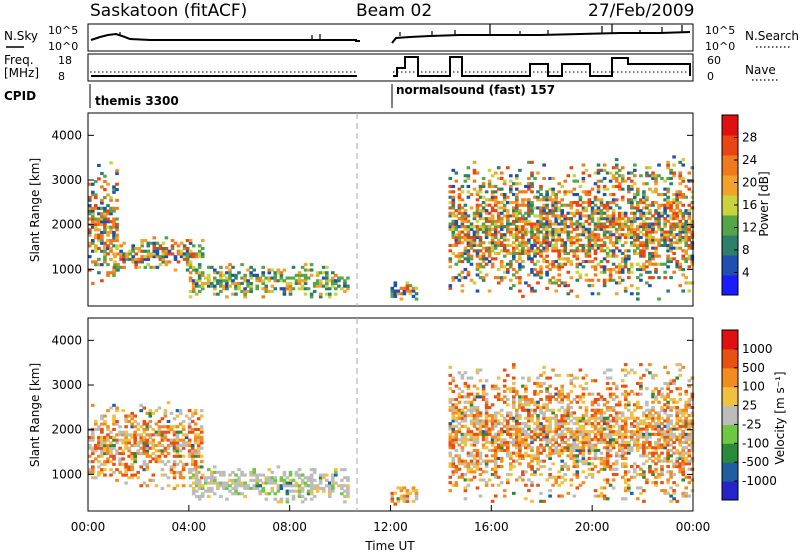  What do you see at coordinates (63, 30) in the screenshot?
I see `nsky-tick-top-left: 10^5` at bounding box center [63, 30].